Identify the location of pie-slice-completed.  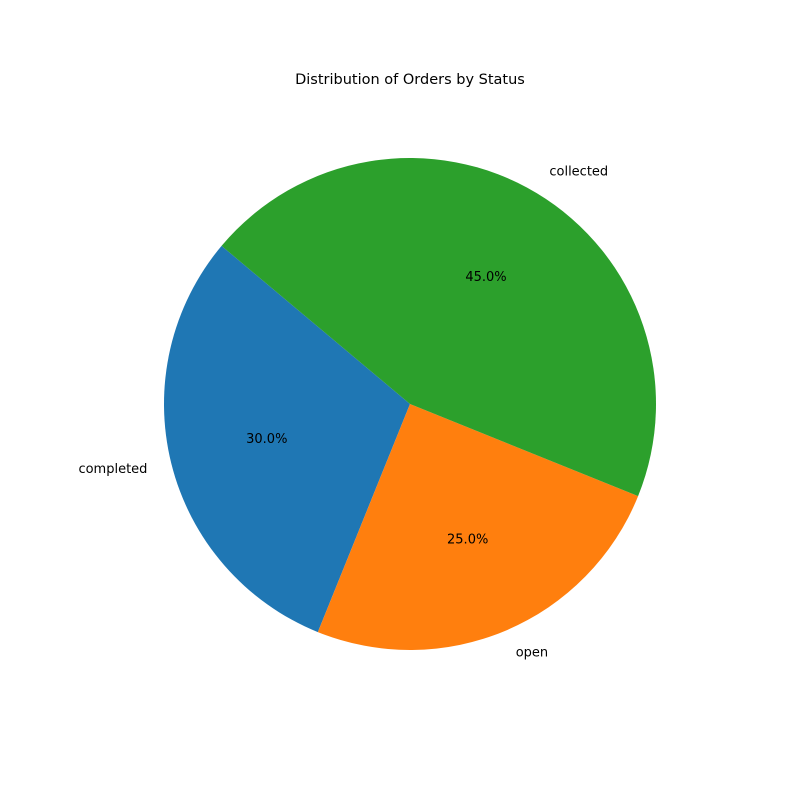
(287, 439).